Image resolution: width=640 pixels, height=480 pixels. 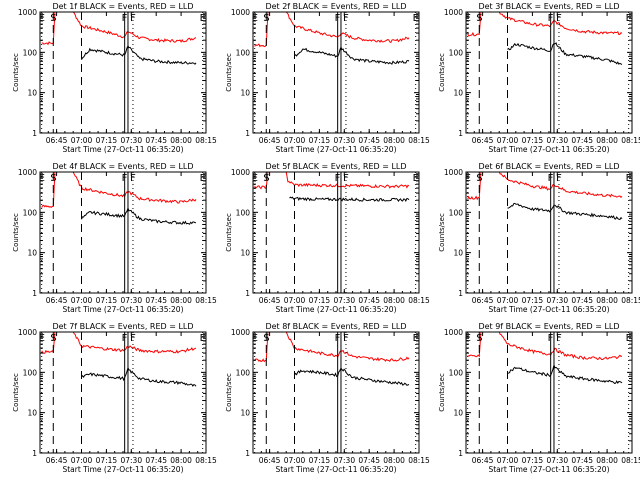 I want to click on chart-title: Det 8f BLACK = Events, RED = LLD, so click(x=335, y=326).